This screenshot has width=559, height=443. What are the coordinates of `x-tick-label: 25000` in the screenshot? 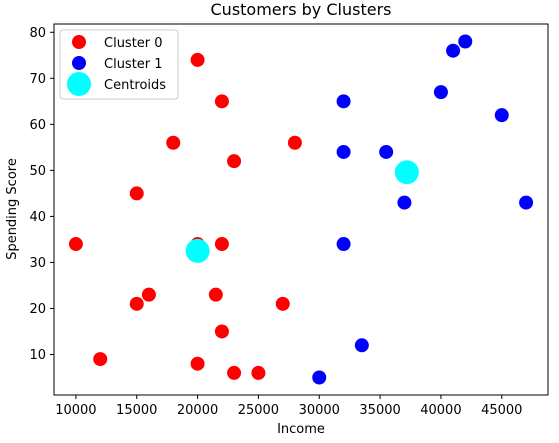 It's located at (258, 410).